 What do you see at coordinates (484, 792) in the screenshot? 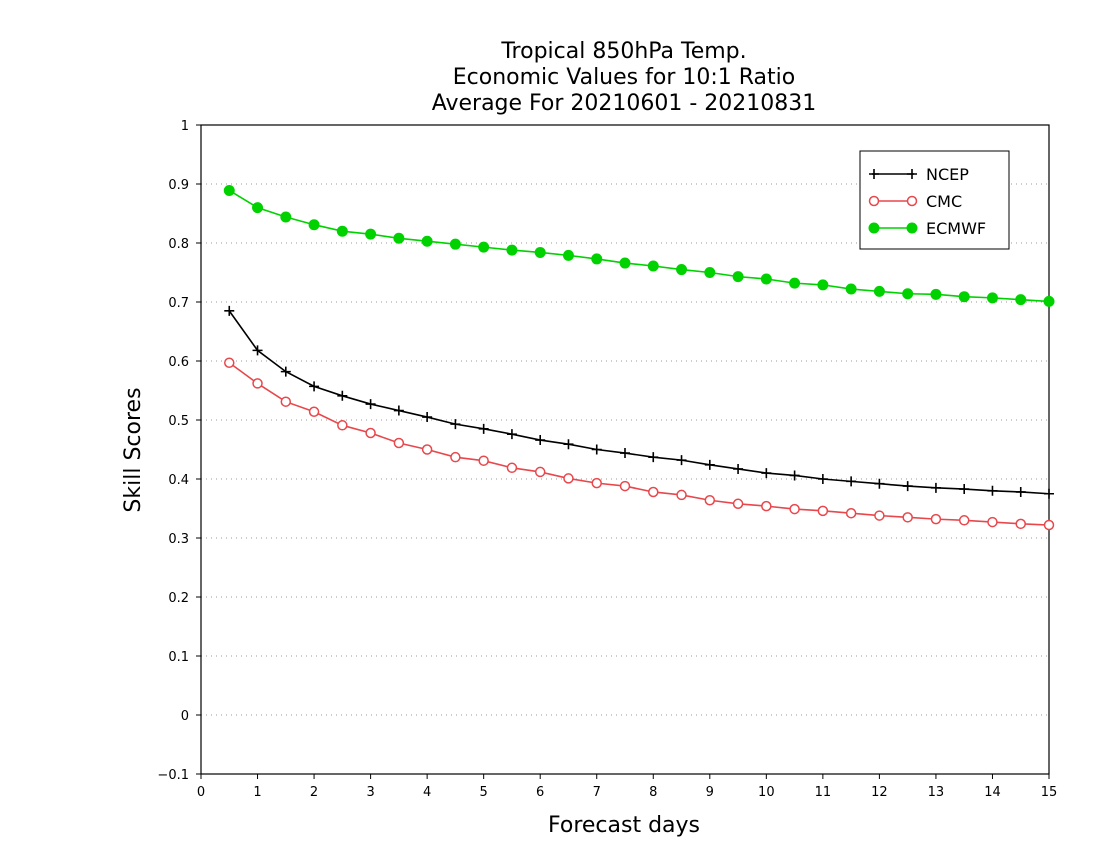
I see `x-tick-label: 5` at bounding box center [484, 792].